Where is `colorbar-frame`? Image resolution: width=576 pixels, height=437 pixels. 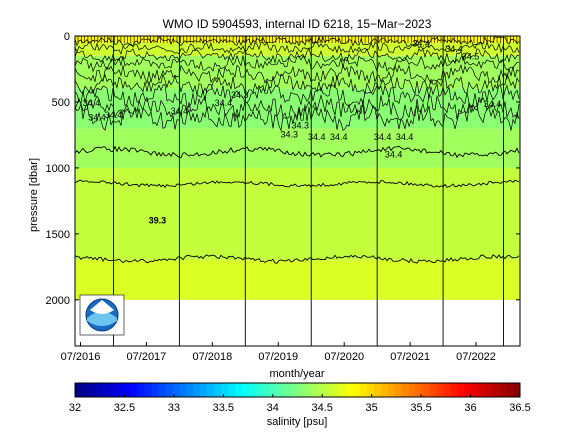 colorbar-frame is located at coordinates (297, 390).